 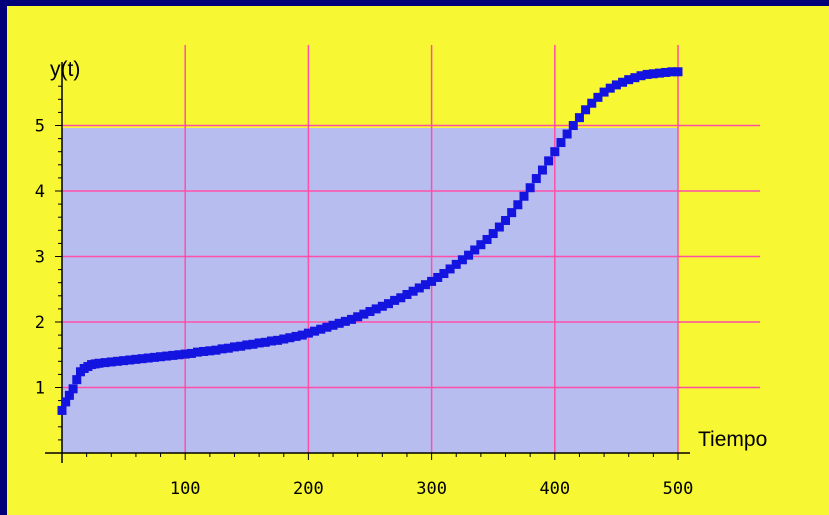 What do you see at coordinates (65, 69) in the screenshot?
I see `y-axis-title: y(t)` at bounding box center [65, 69].